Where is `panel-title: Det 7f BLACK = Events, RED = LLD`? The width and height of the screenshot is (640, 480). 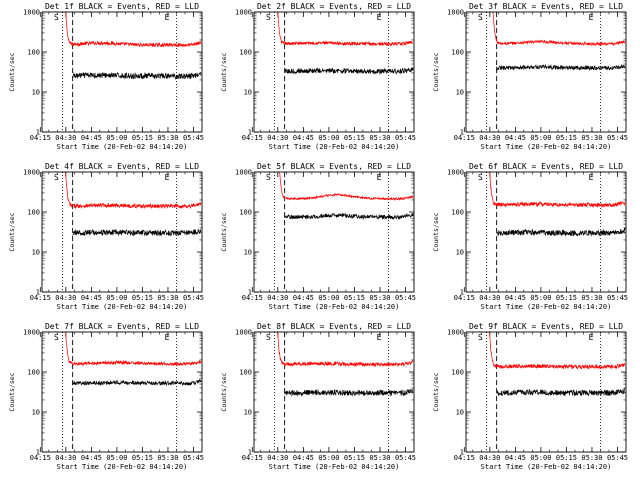 panel-title: Det 7f BLACK = Events, RED = LLD is located at coordinates (122, 326).